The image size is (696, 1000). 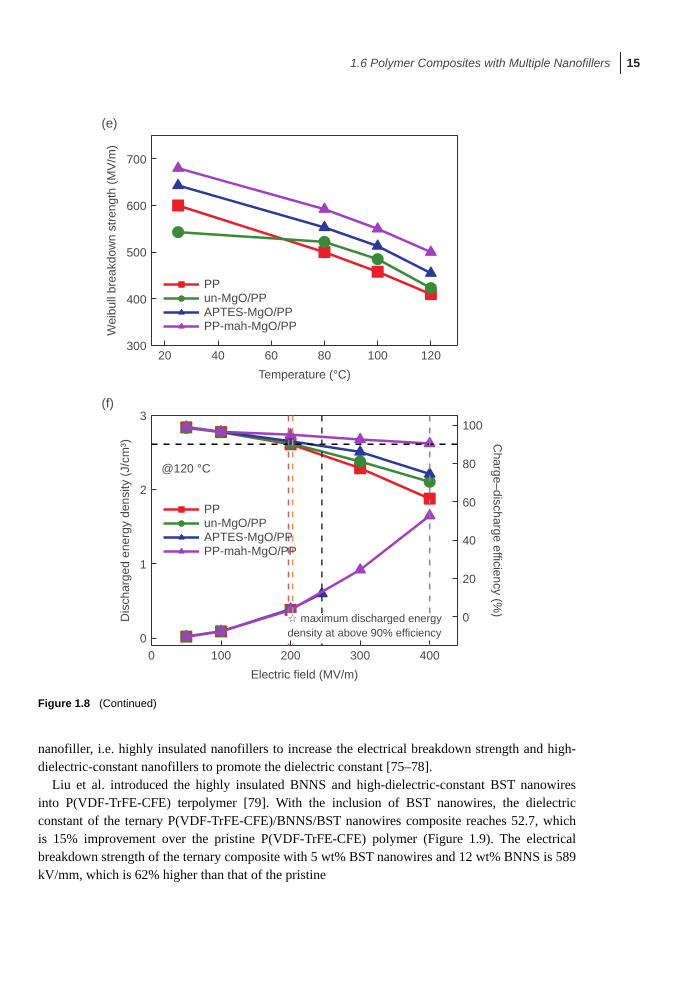 What do you see at coordinates (136, 206) in the screenshot?
I see `y-tick-label: 600` at bounding box center [136, 206].